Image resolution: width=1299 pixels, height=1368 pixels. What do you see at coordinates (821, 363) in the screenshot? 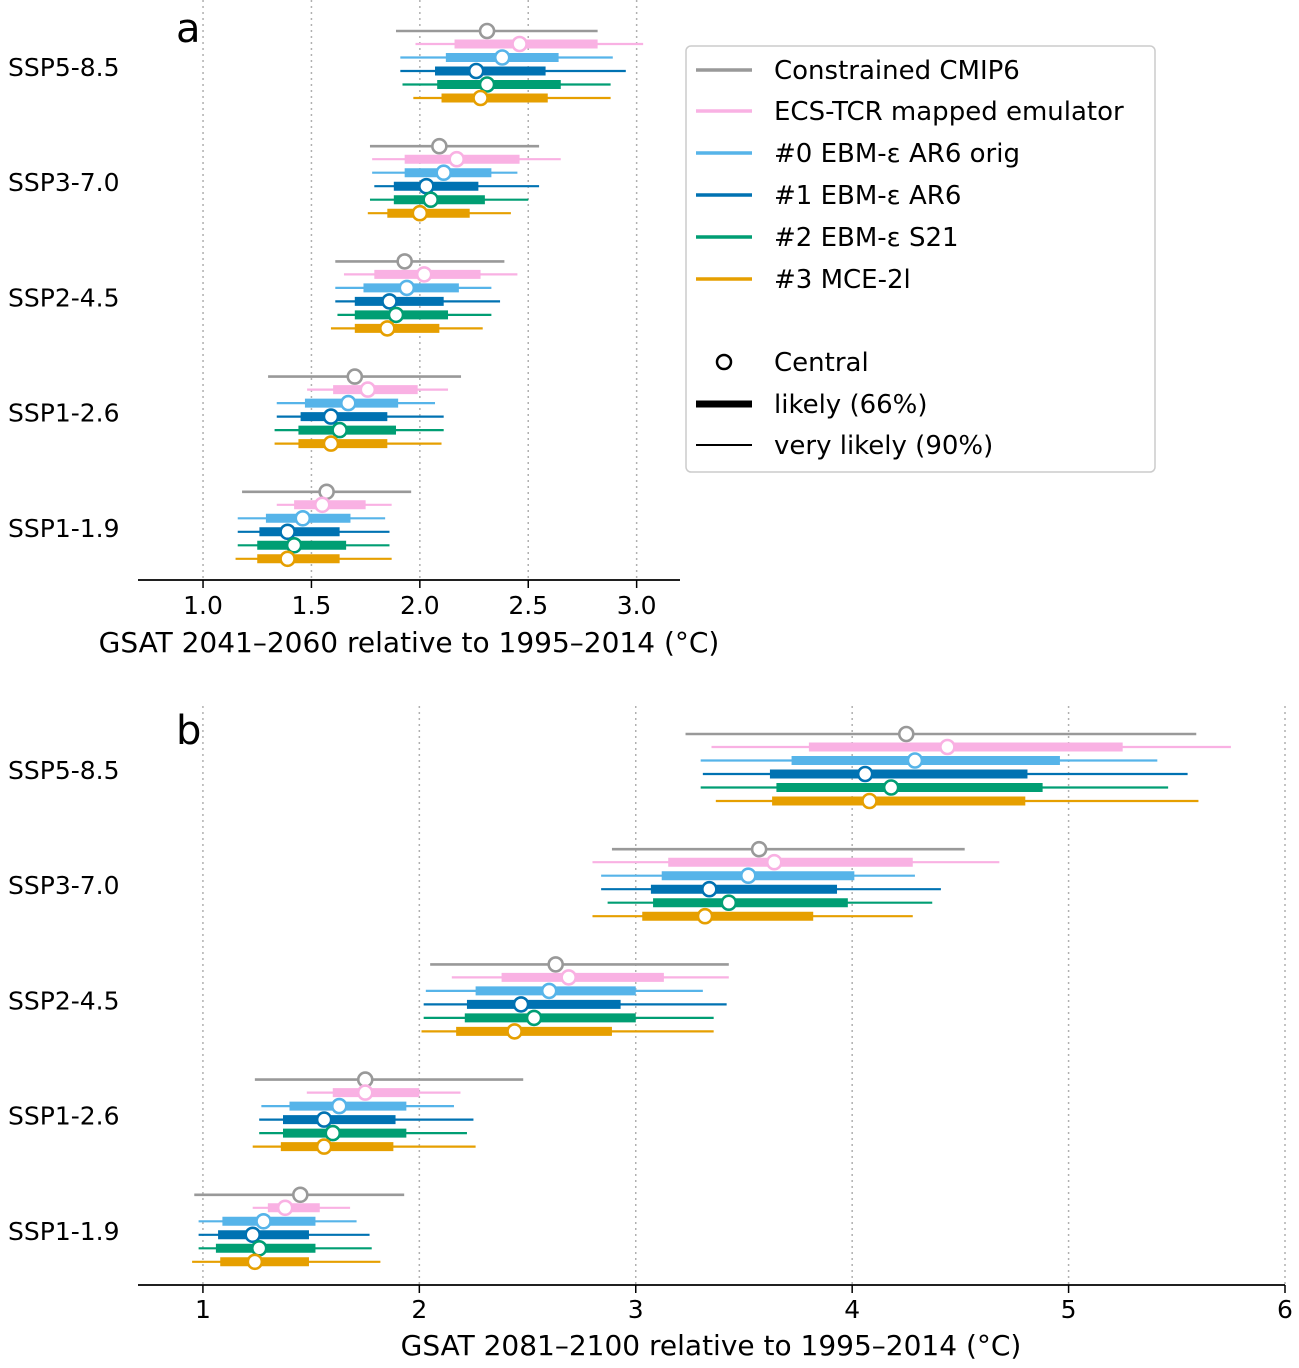
I see `legend-marker-label: Central` at bounding box center [821, 363].